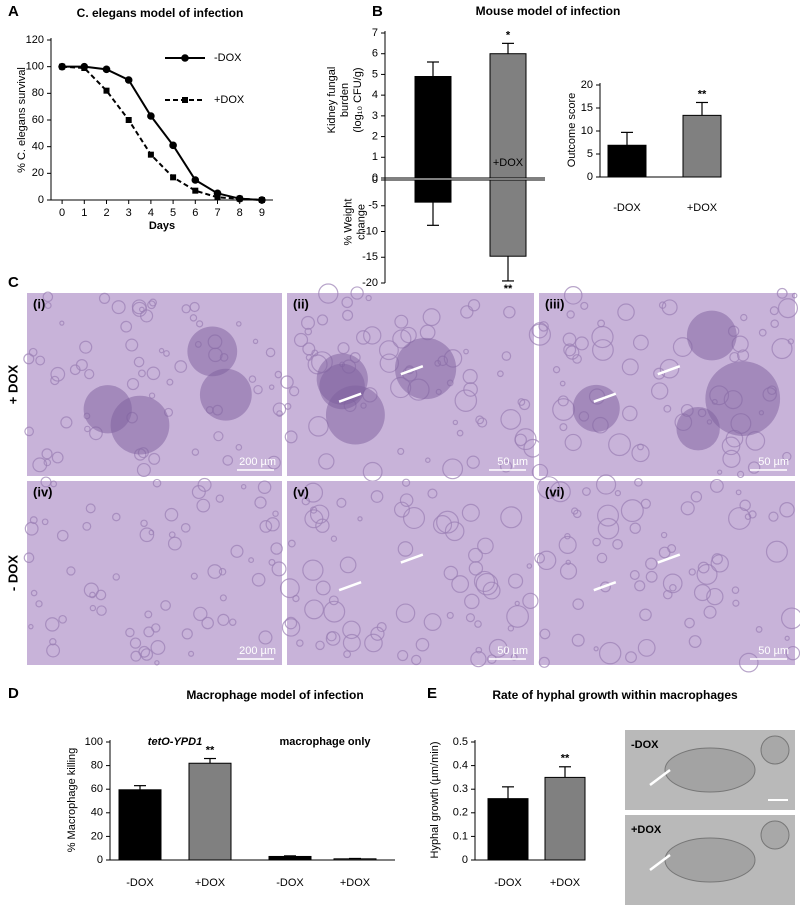  What do you see at coordinates (375, 157) in the screenshot?
I see `y-tick-label: 1` at bounding box center [375, 157].